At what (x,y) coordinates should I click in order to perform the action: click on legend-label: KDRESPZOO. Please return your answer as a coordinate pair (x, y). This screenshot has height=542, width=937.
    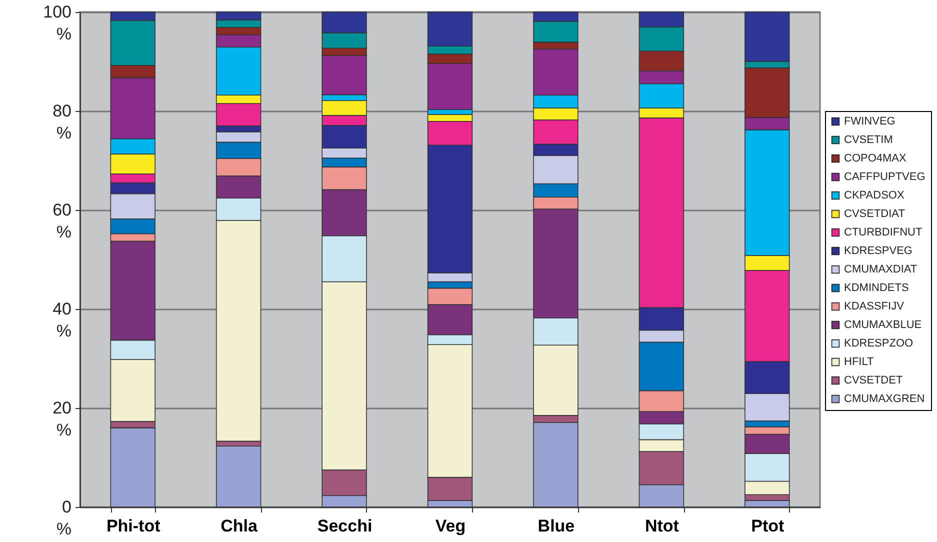
    Looking at the image, I should click on (879, 344).